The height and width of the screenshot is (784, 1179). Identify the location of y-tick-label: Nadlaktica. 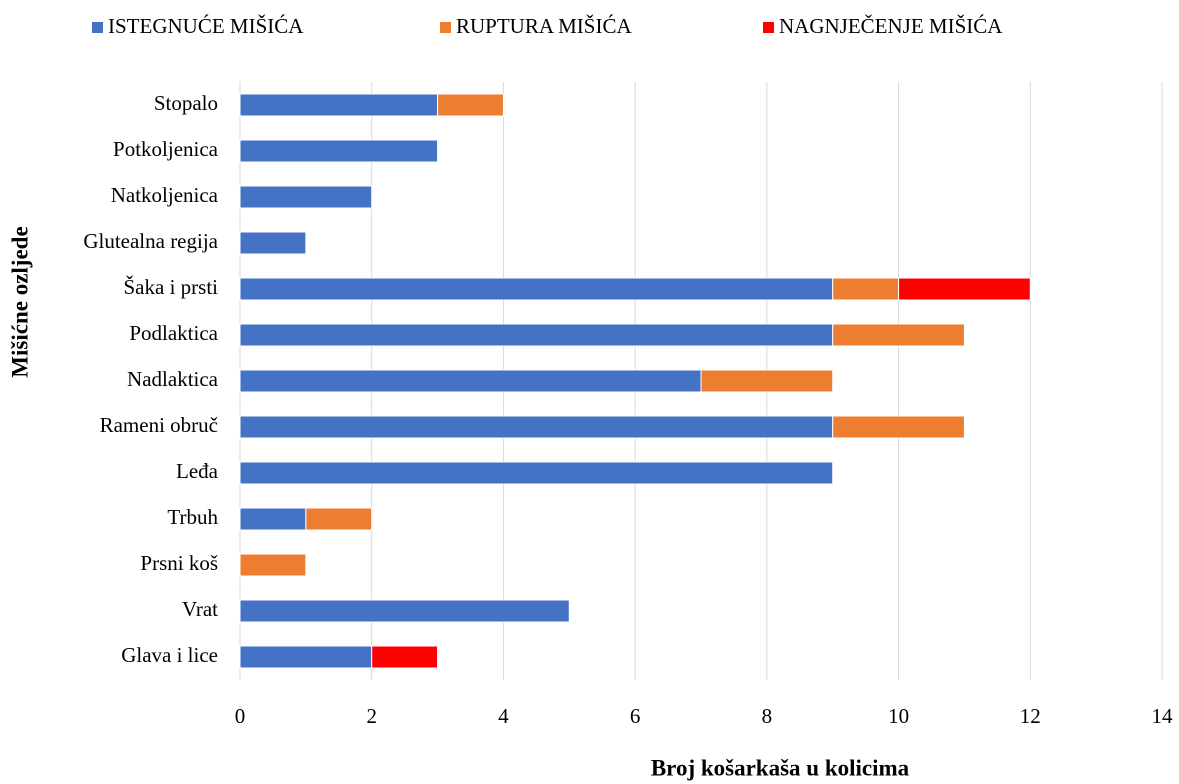
(173, 379).